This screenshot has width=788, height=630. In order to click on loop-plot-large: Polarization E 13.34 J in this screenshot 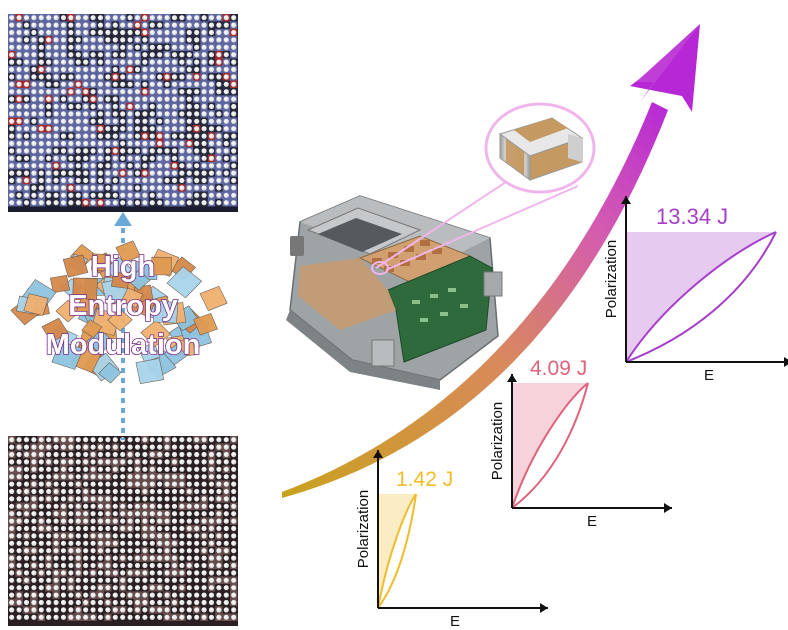, I will do `click(695, 290)`.